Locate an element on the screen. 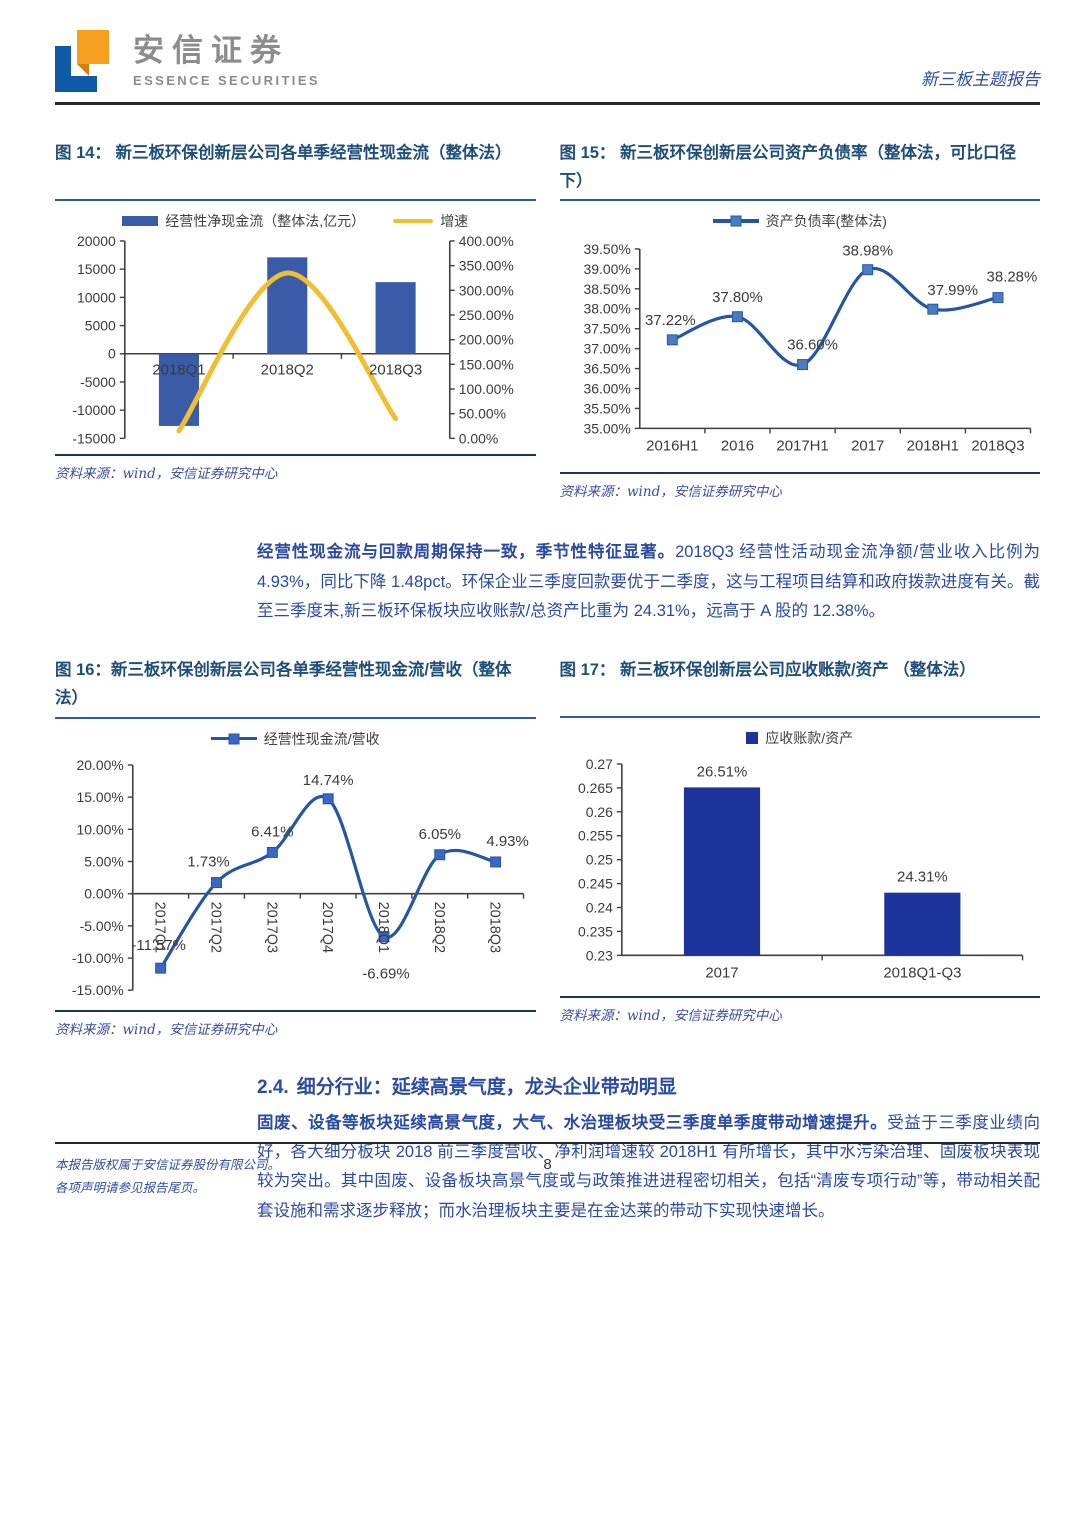 This screenshot has width=1080, height=1527. svg-text: 14.74% is located at coordinates (328, 779).